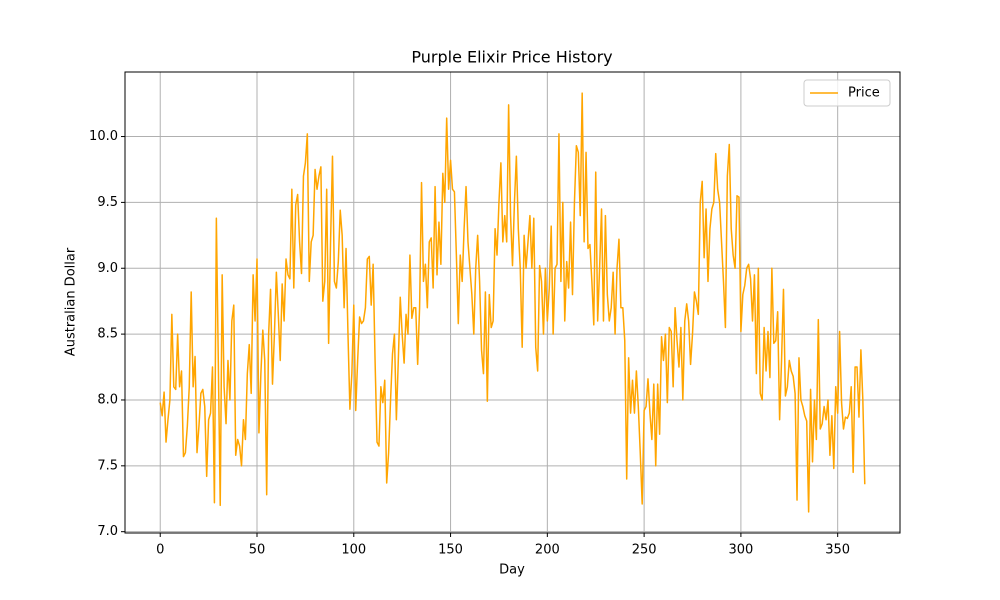  Describe the element at coordinates (103, 136) in the screenshot. I see `y-tick-label: 10.0` at that location.